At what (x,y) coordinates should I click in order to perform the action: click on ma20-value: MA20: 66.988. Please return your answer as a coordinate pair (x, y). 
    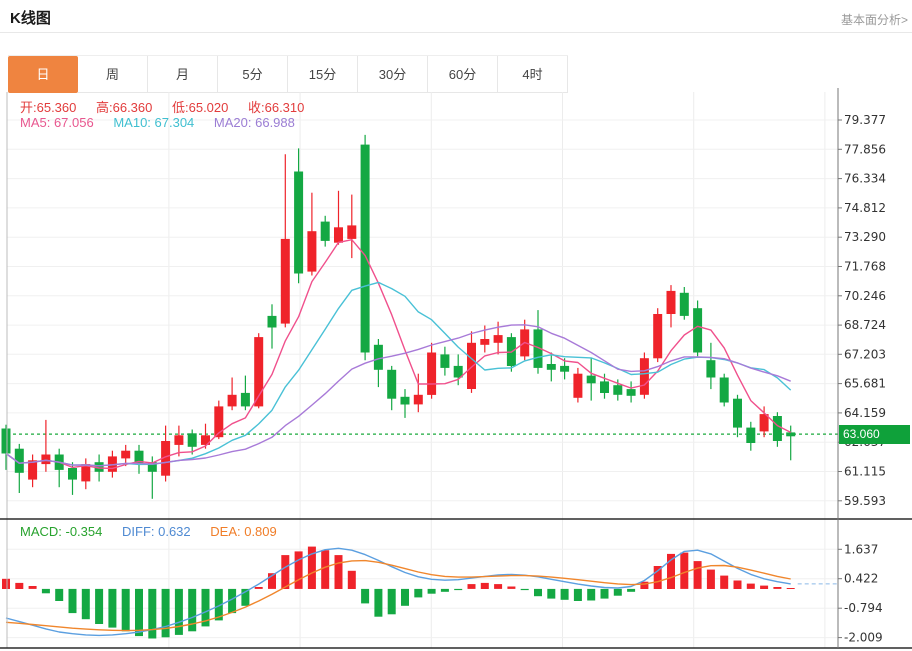
    Looking at the image, I should click on (254, 122).